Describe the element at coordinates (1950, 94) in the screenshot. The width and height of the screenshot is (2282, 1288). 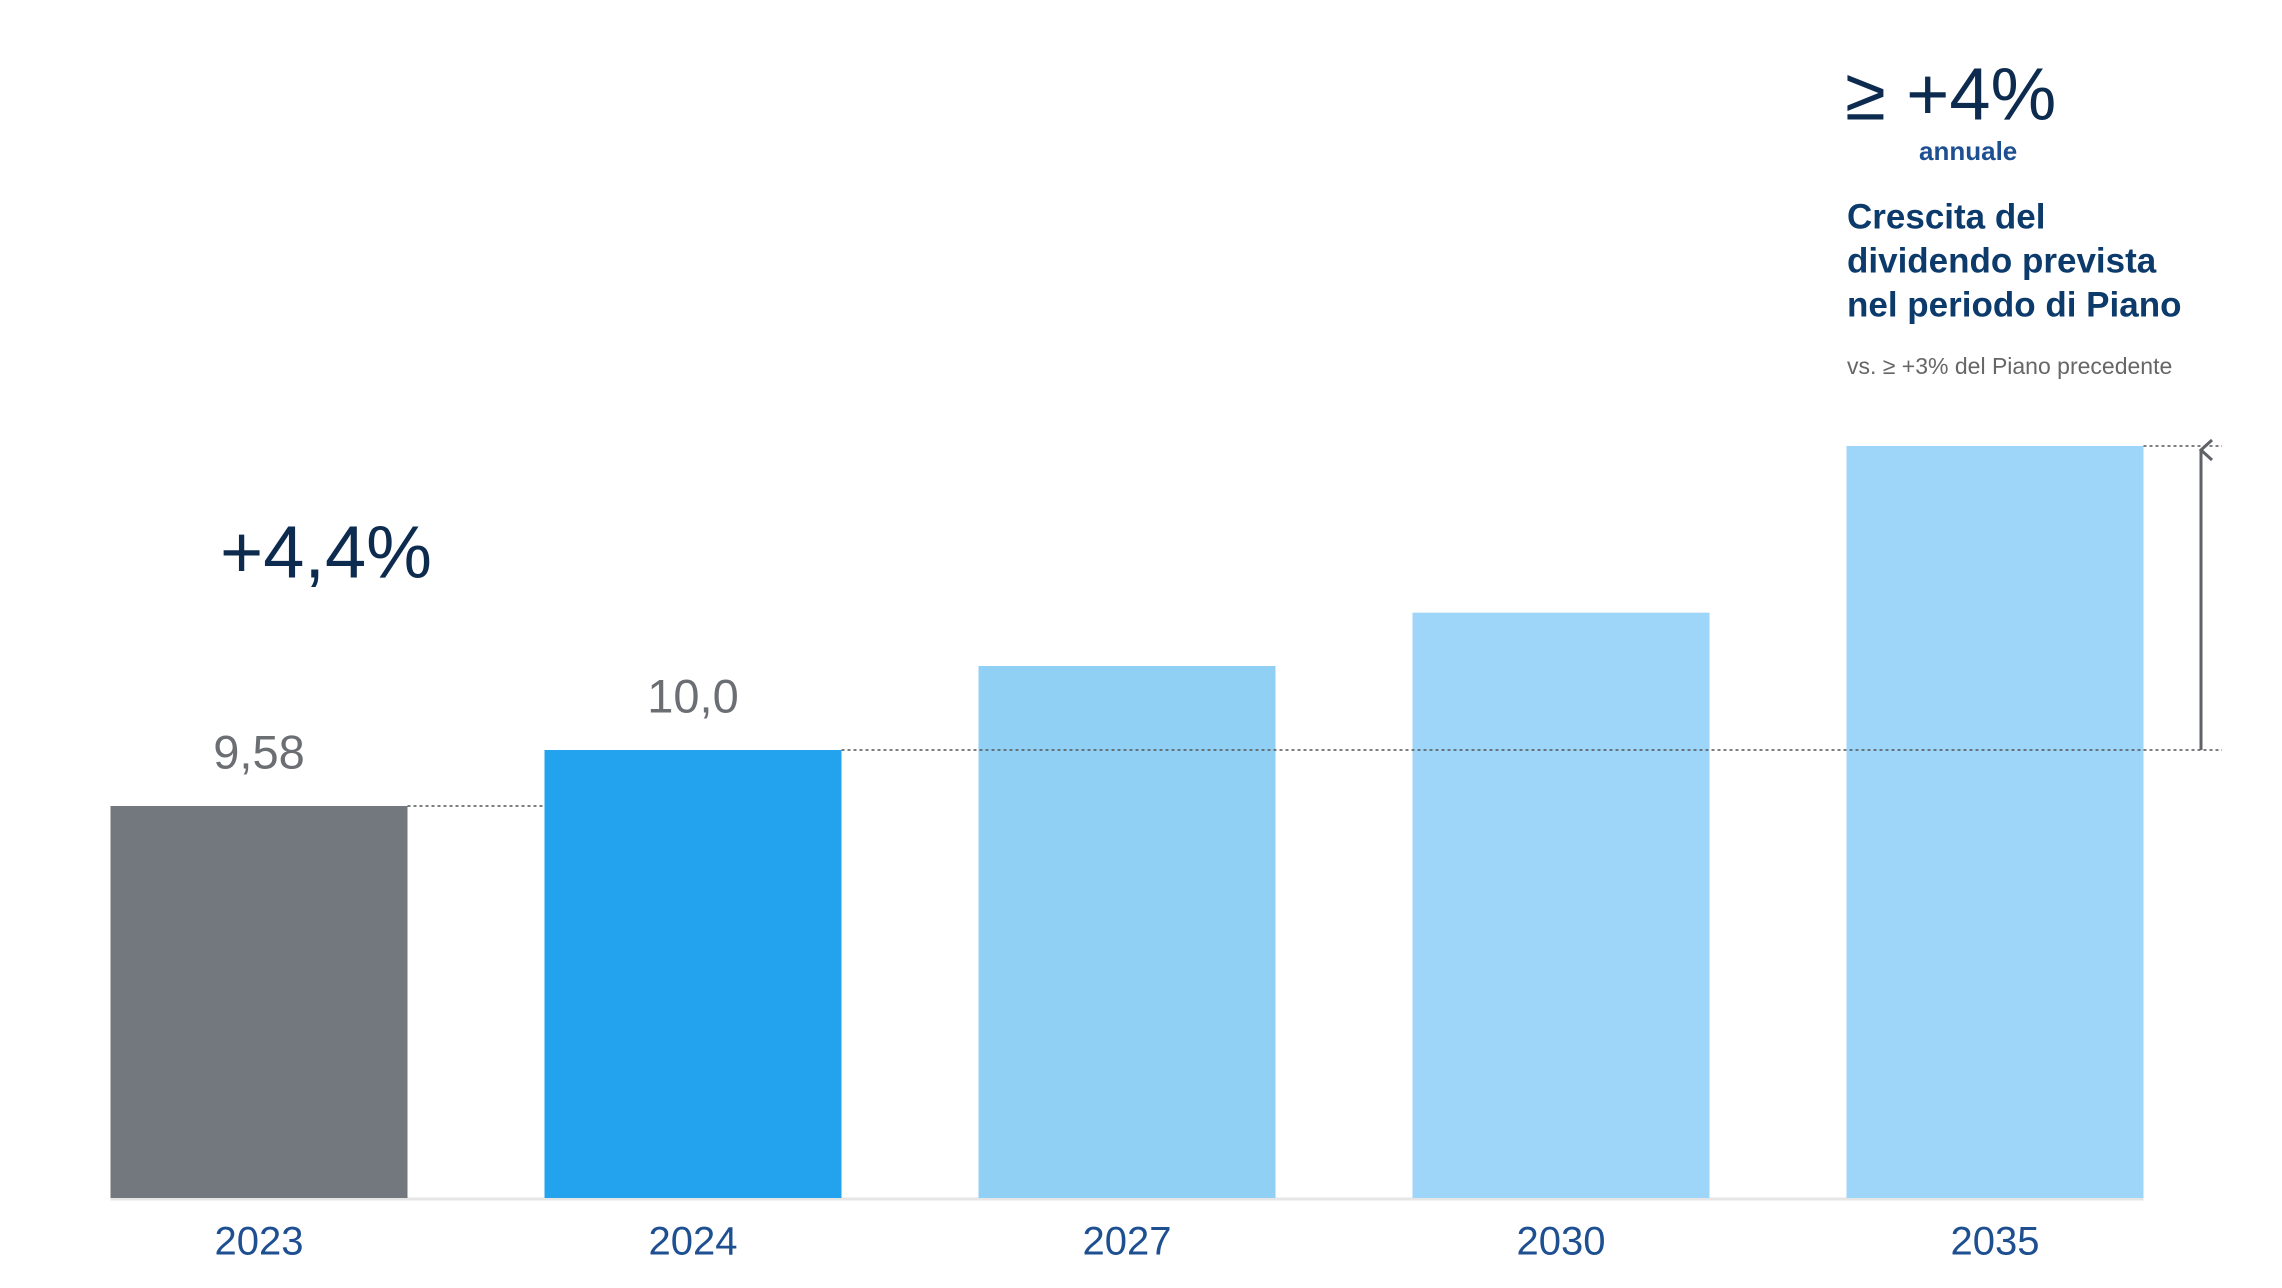
I see `growth-target: ≥ +4%` at that location.